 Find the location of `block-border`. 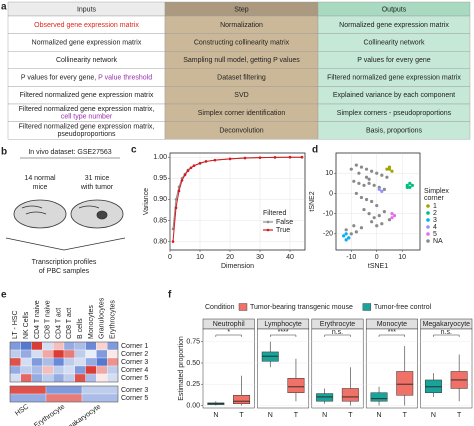

block-border is located at coordinates (64, 362).